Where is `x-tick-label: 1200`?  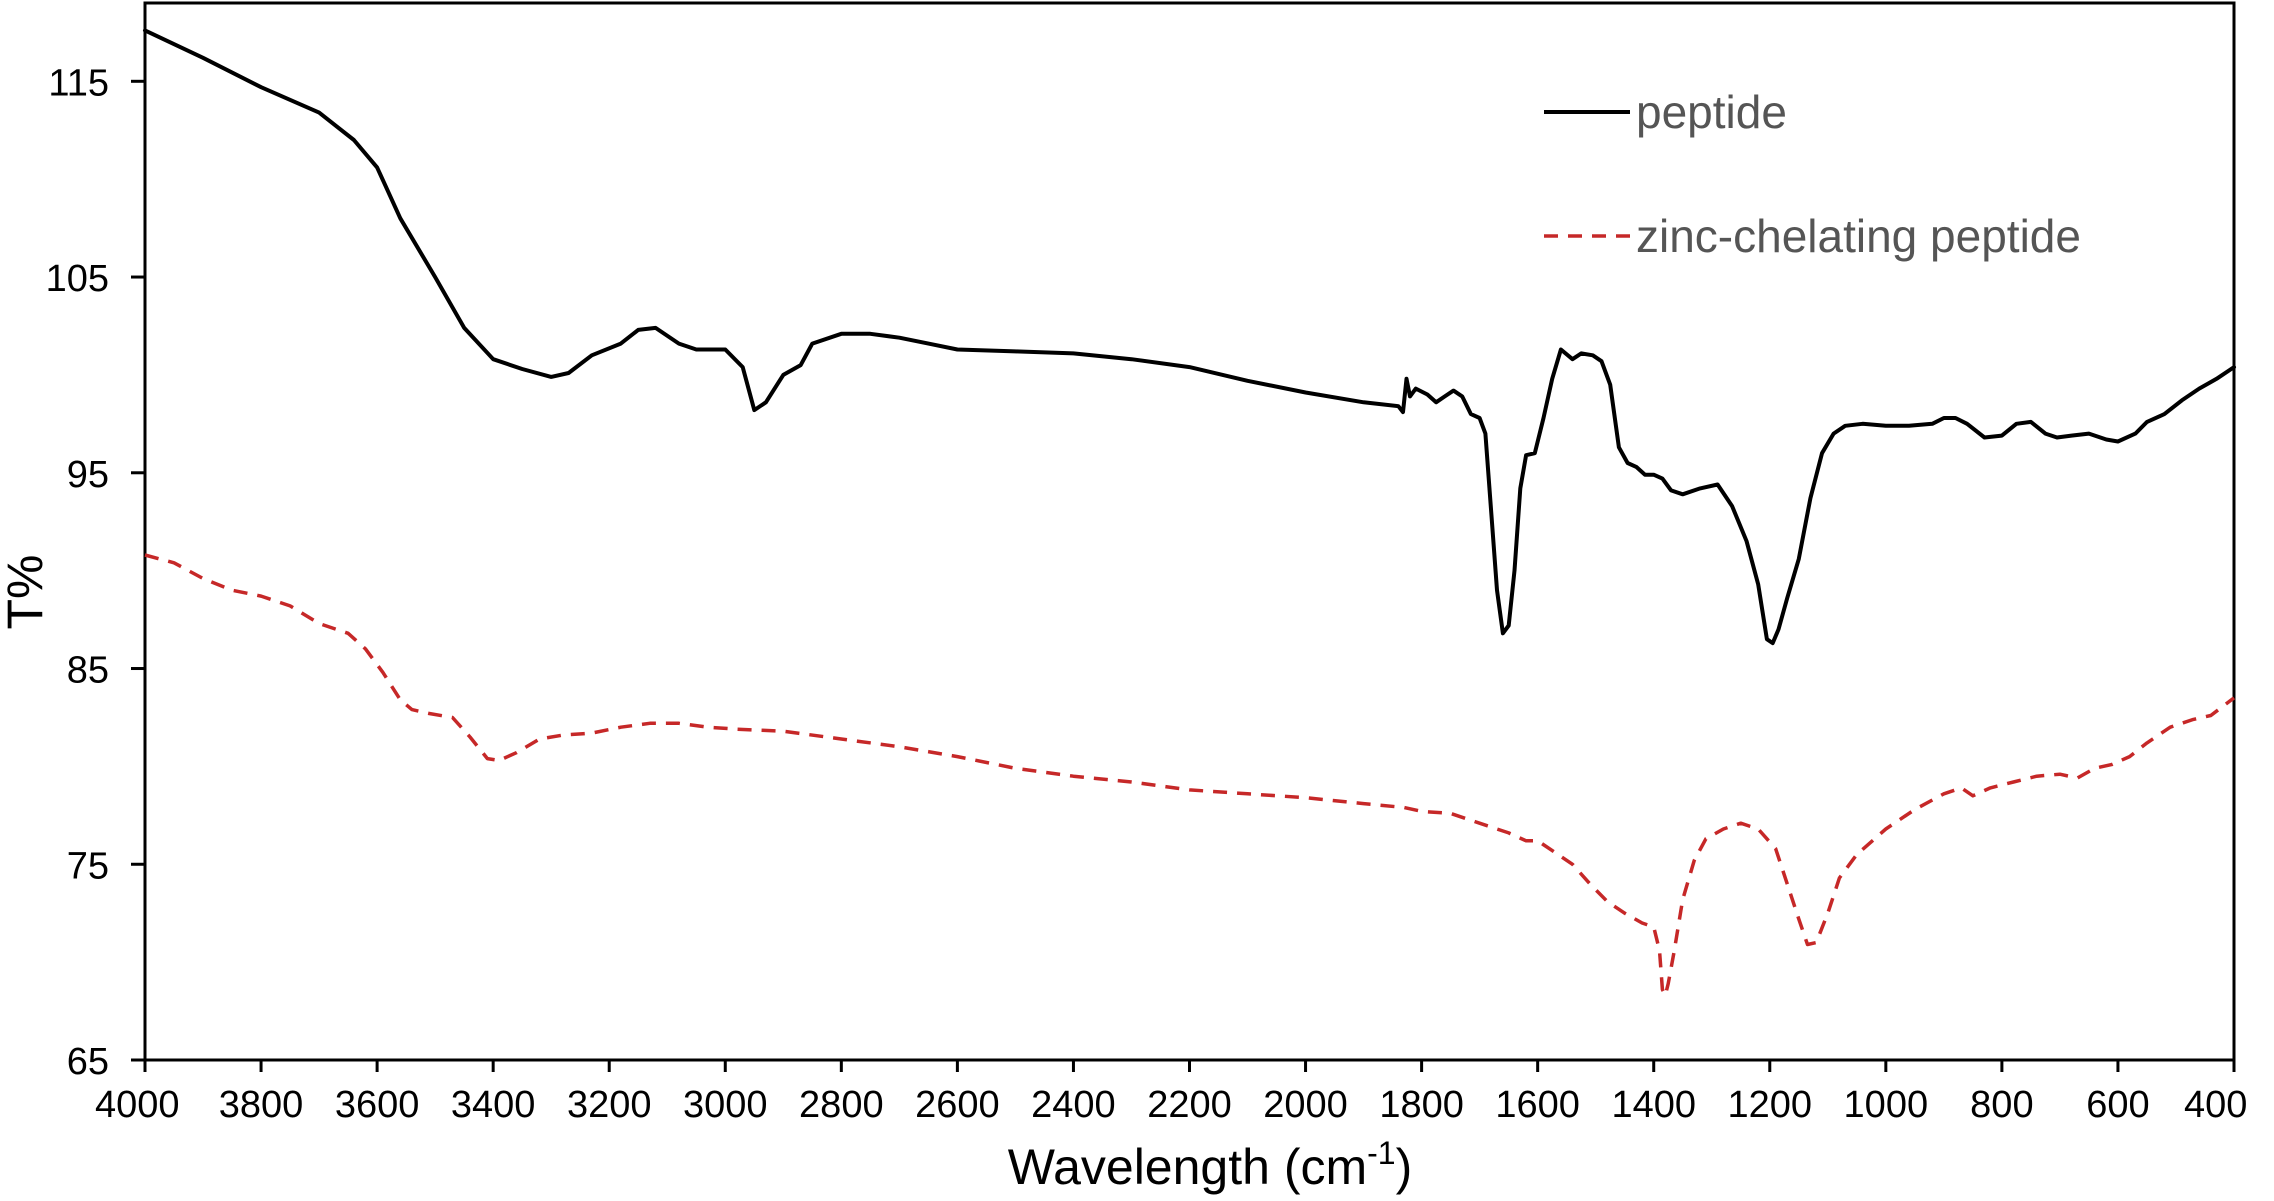
x-tick-label: 1200 is located at coordinates (1770, 1105).